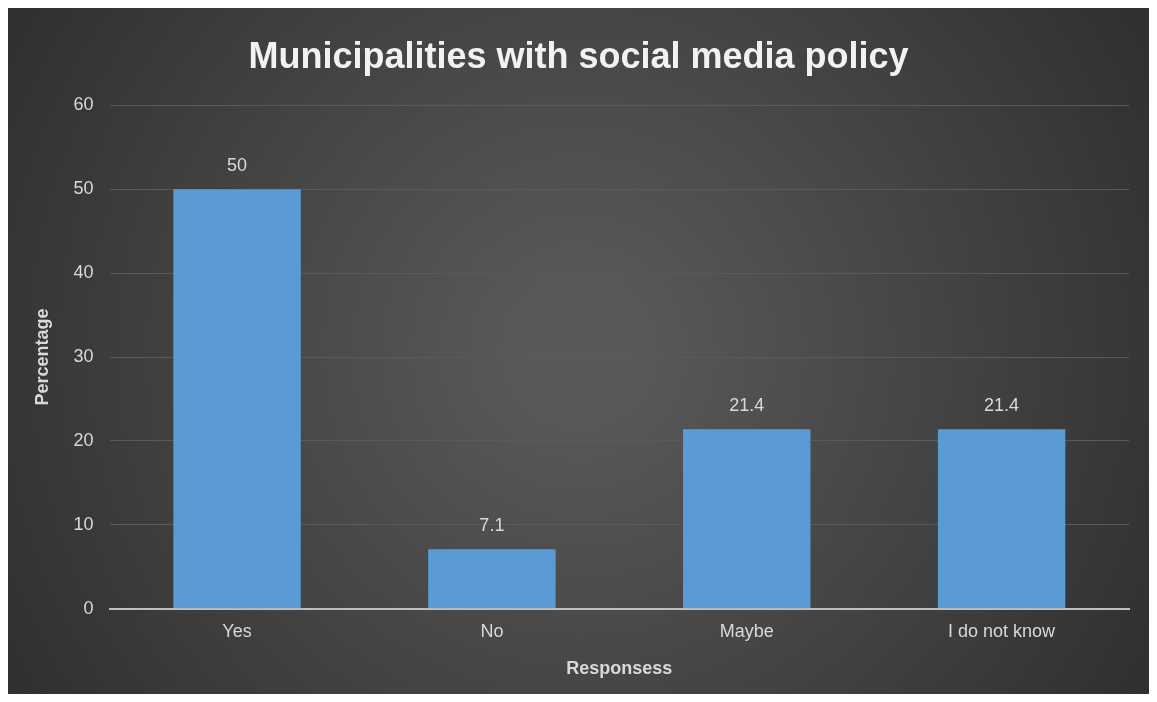 This screenshot has height=702, width=1157. Describe the element at coordinates (88, 607) in the screenshot. I see `y-tick-label: 0` at that location.